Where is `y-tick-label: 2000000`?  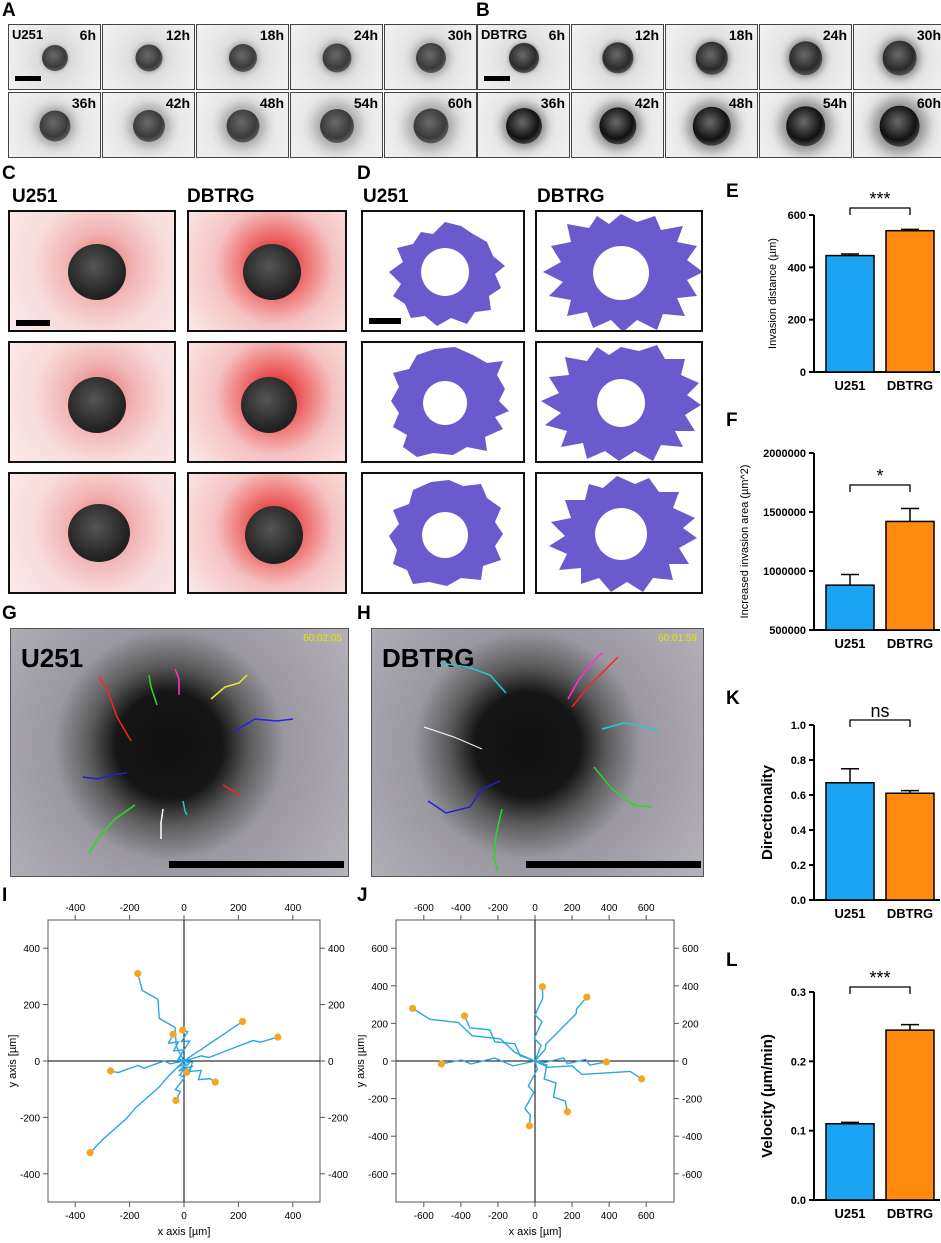
y-tick-label: 2000000 is located at coordinates (784, 454).